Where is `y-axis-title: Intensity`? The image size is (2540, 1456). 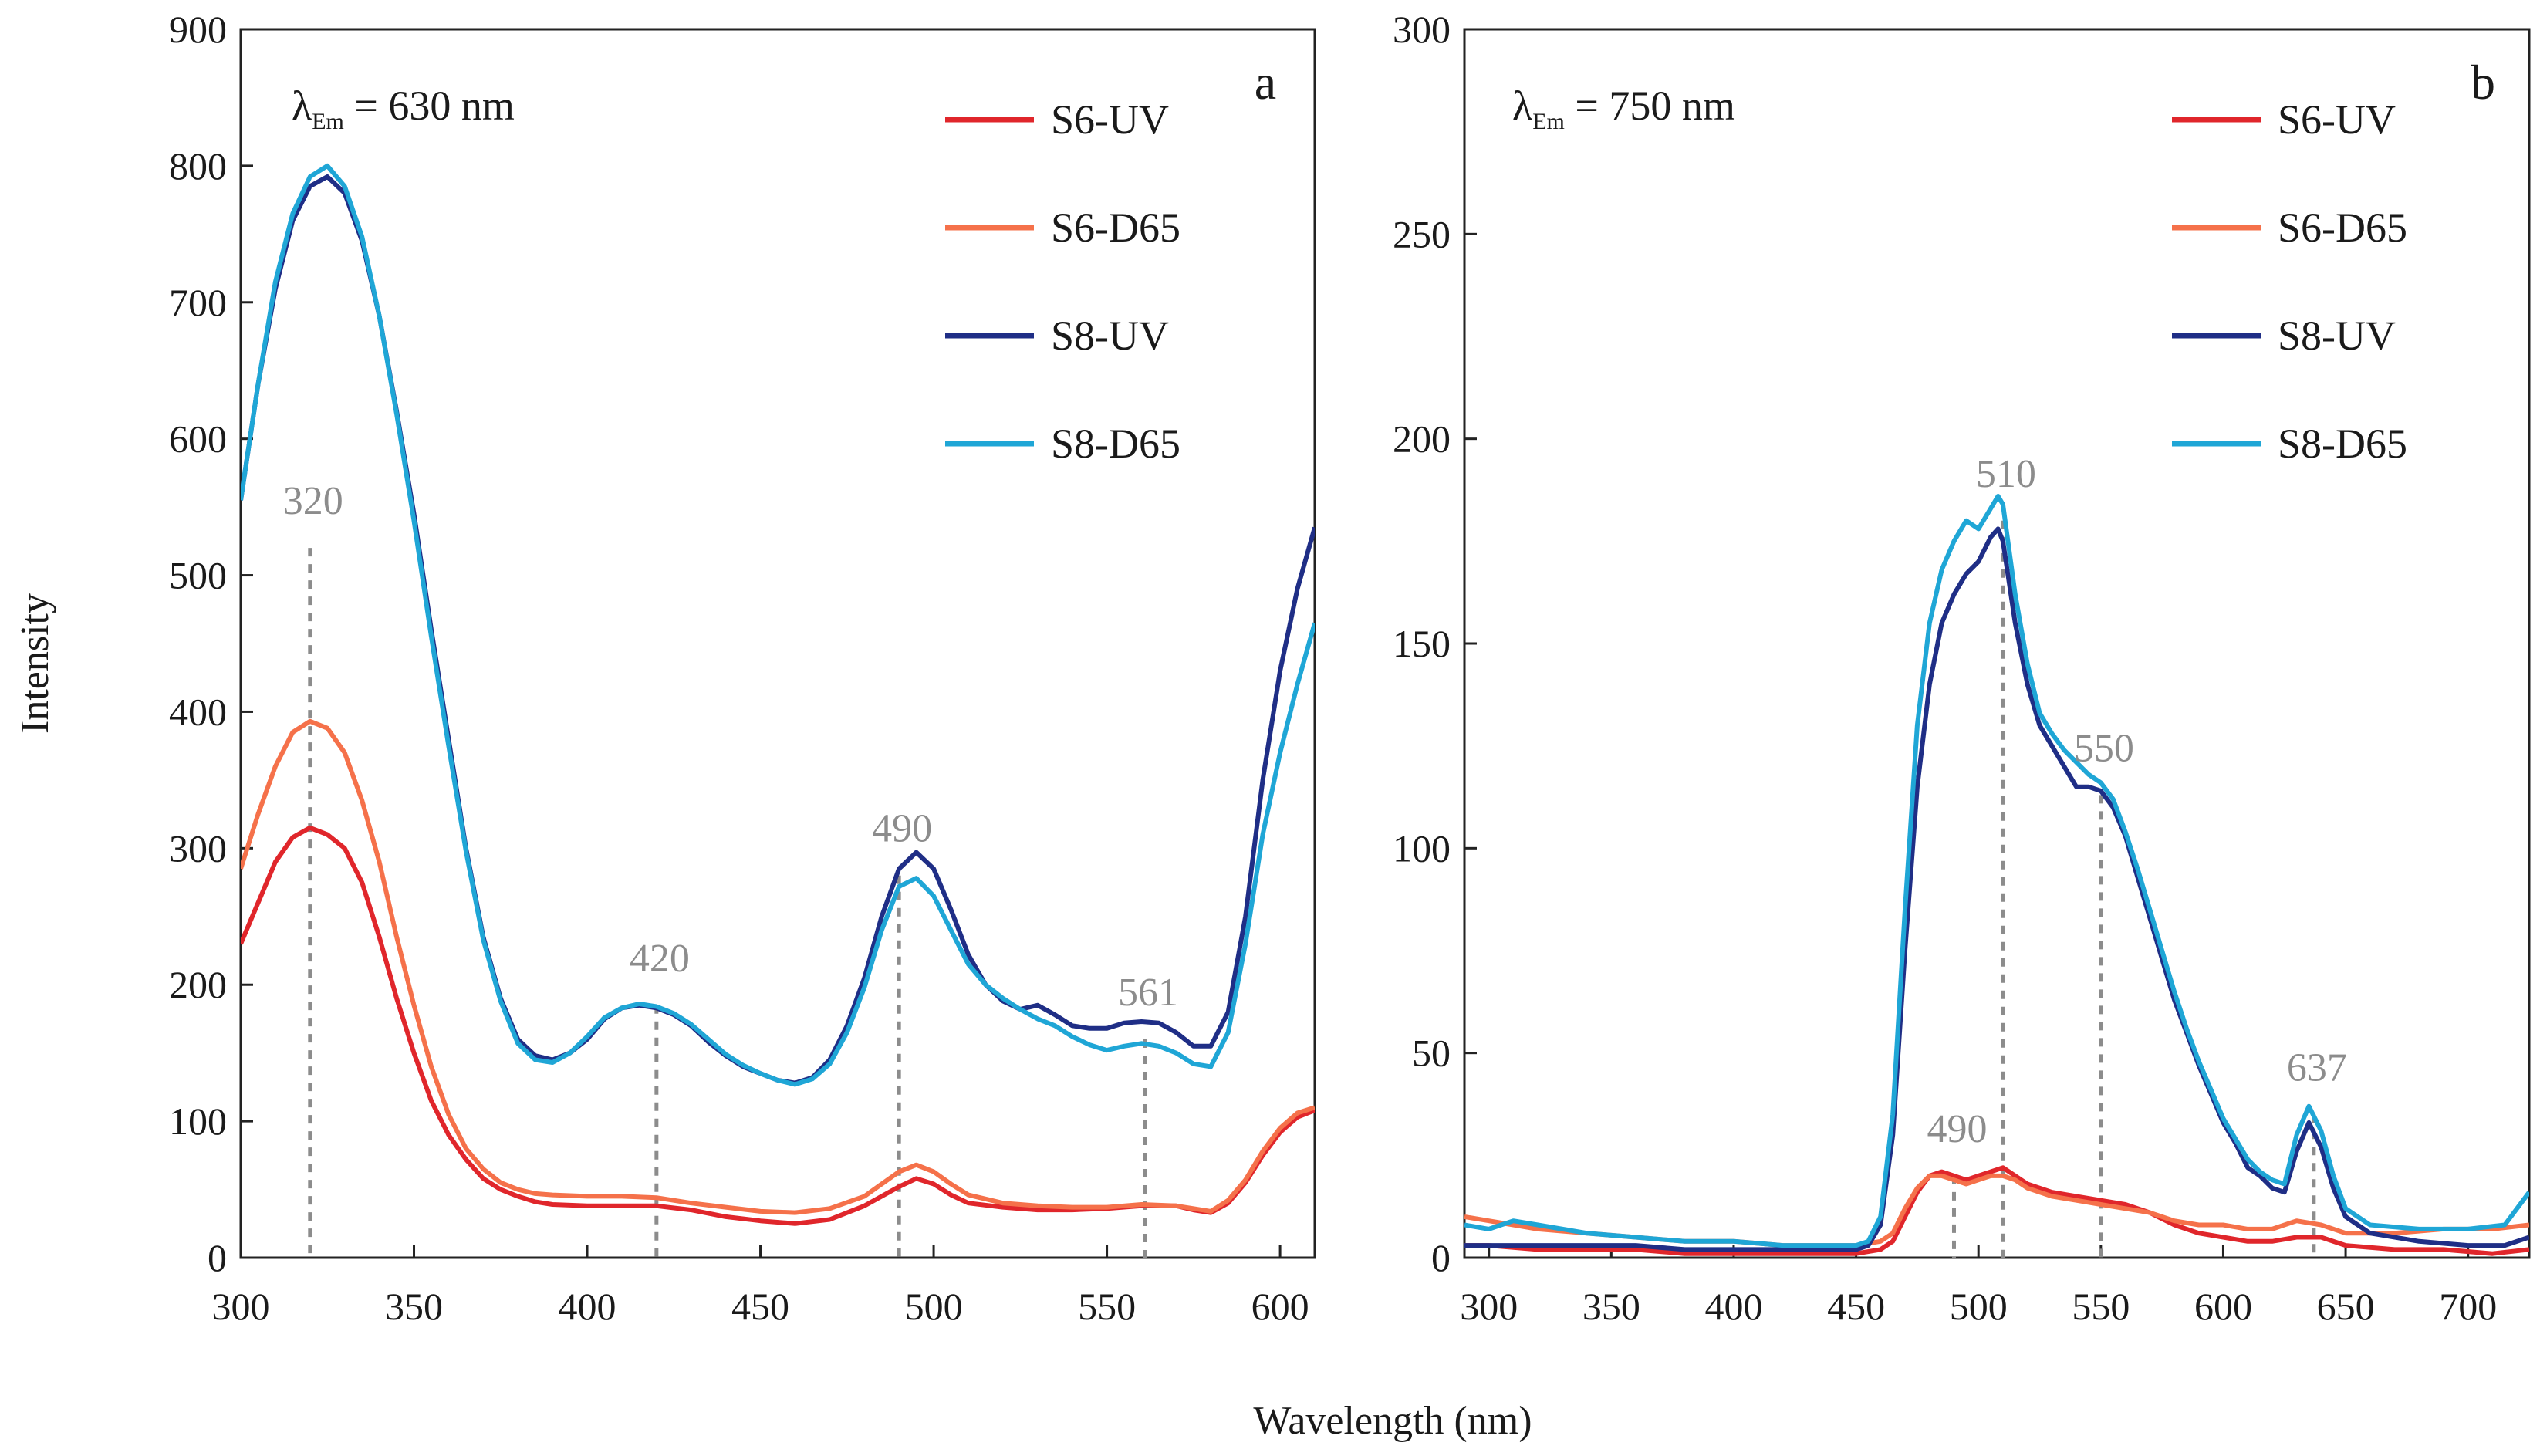 y-axis-title: Intensity is located at coordinates (35, 663).